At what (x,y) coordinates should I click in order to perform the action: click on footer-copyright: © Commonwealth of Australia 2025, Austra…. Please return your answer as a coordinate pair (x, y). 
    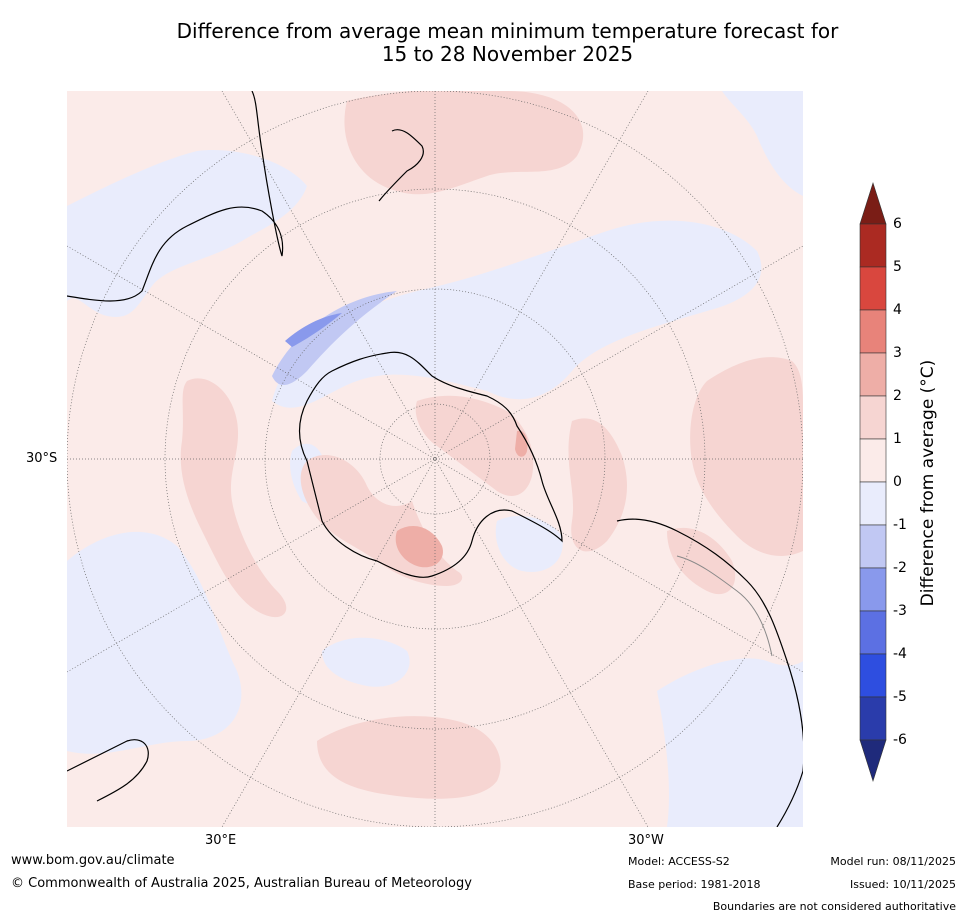
    Looking at the image, I should click on (241, 883).